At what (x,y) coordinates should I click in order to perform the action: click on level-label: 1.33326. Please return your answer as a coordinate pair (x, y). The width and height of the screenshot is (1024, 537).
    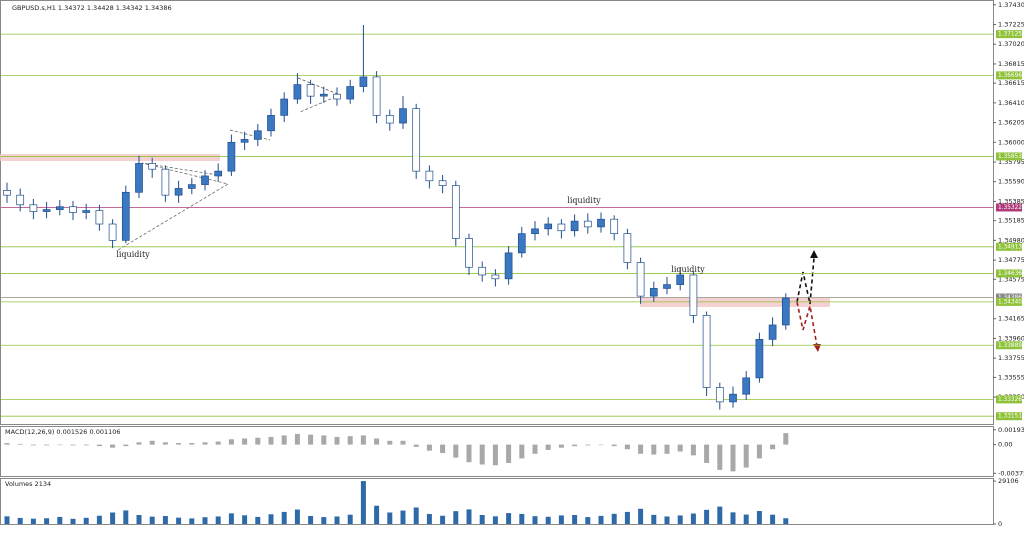
    Looking at the image, I should click on (1010, 400).